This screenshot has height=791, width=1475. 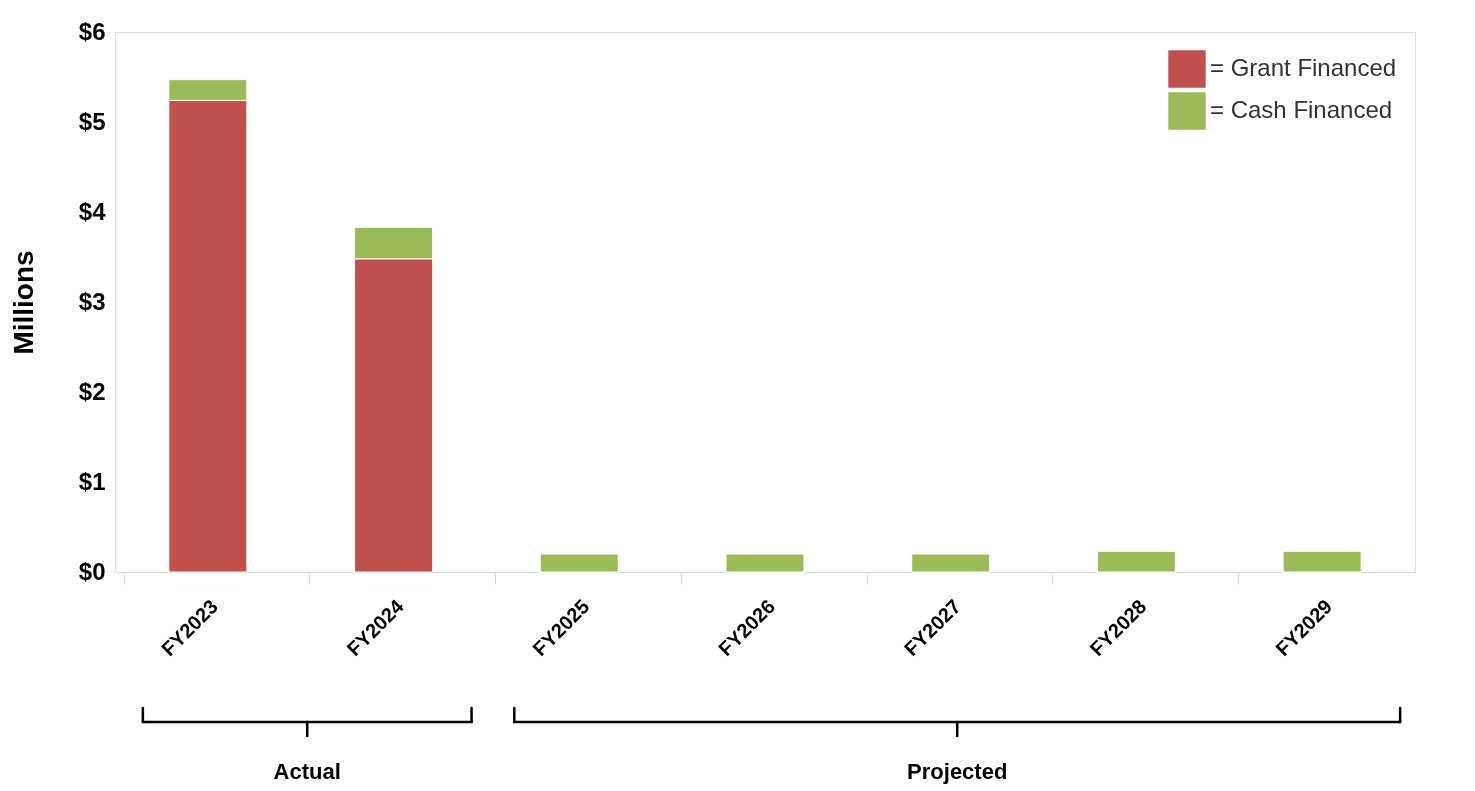 I want to click on y-tick-label: $1, so click(x=92, y=481).